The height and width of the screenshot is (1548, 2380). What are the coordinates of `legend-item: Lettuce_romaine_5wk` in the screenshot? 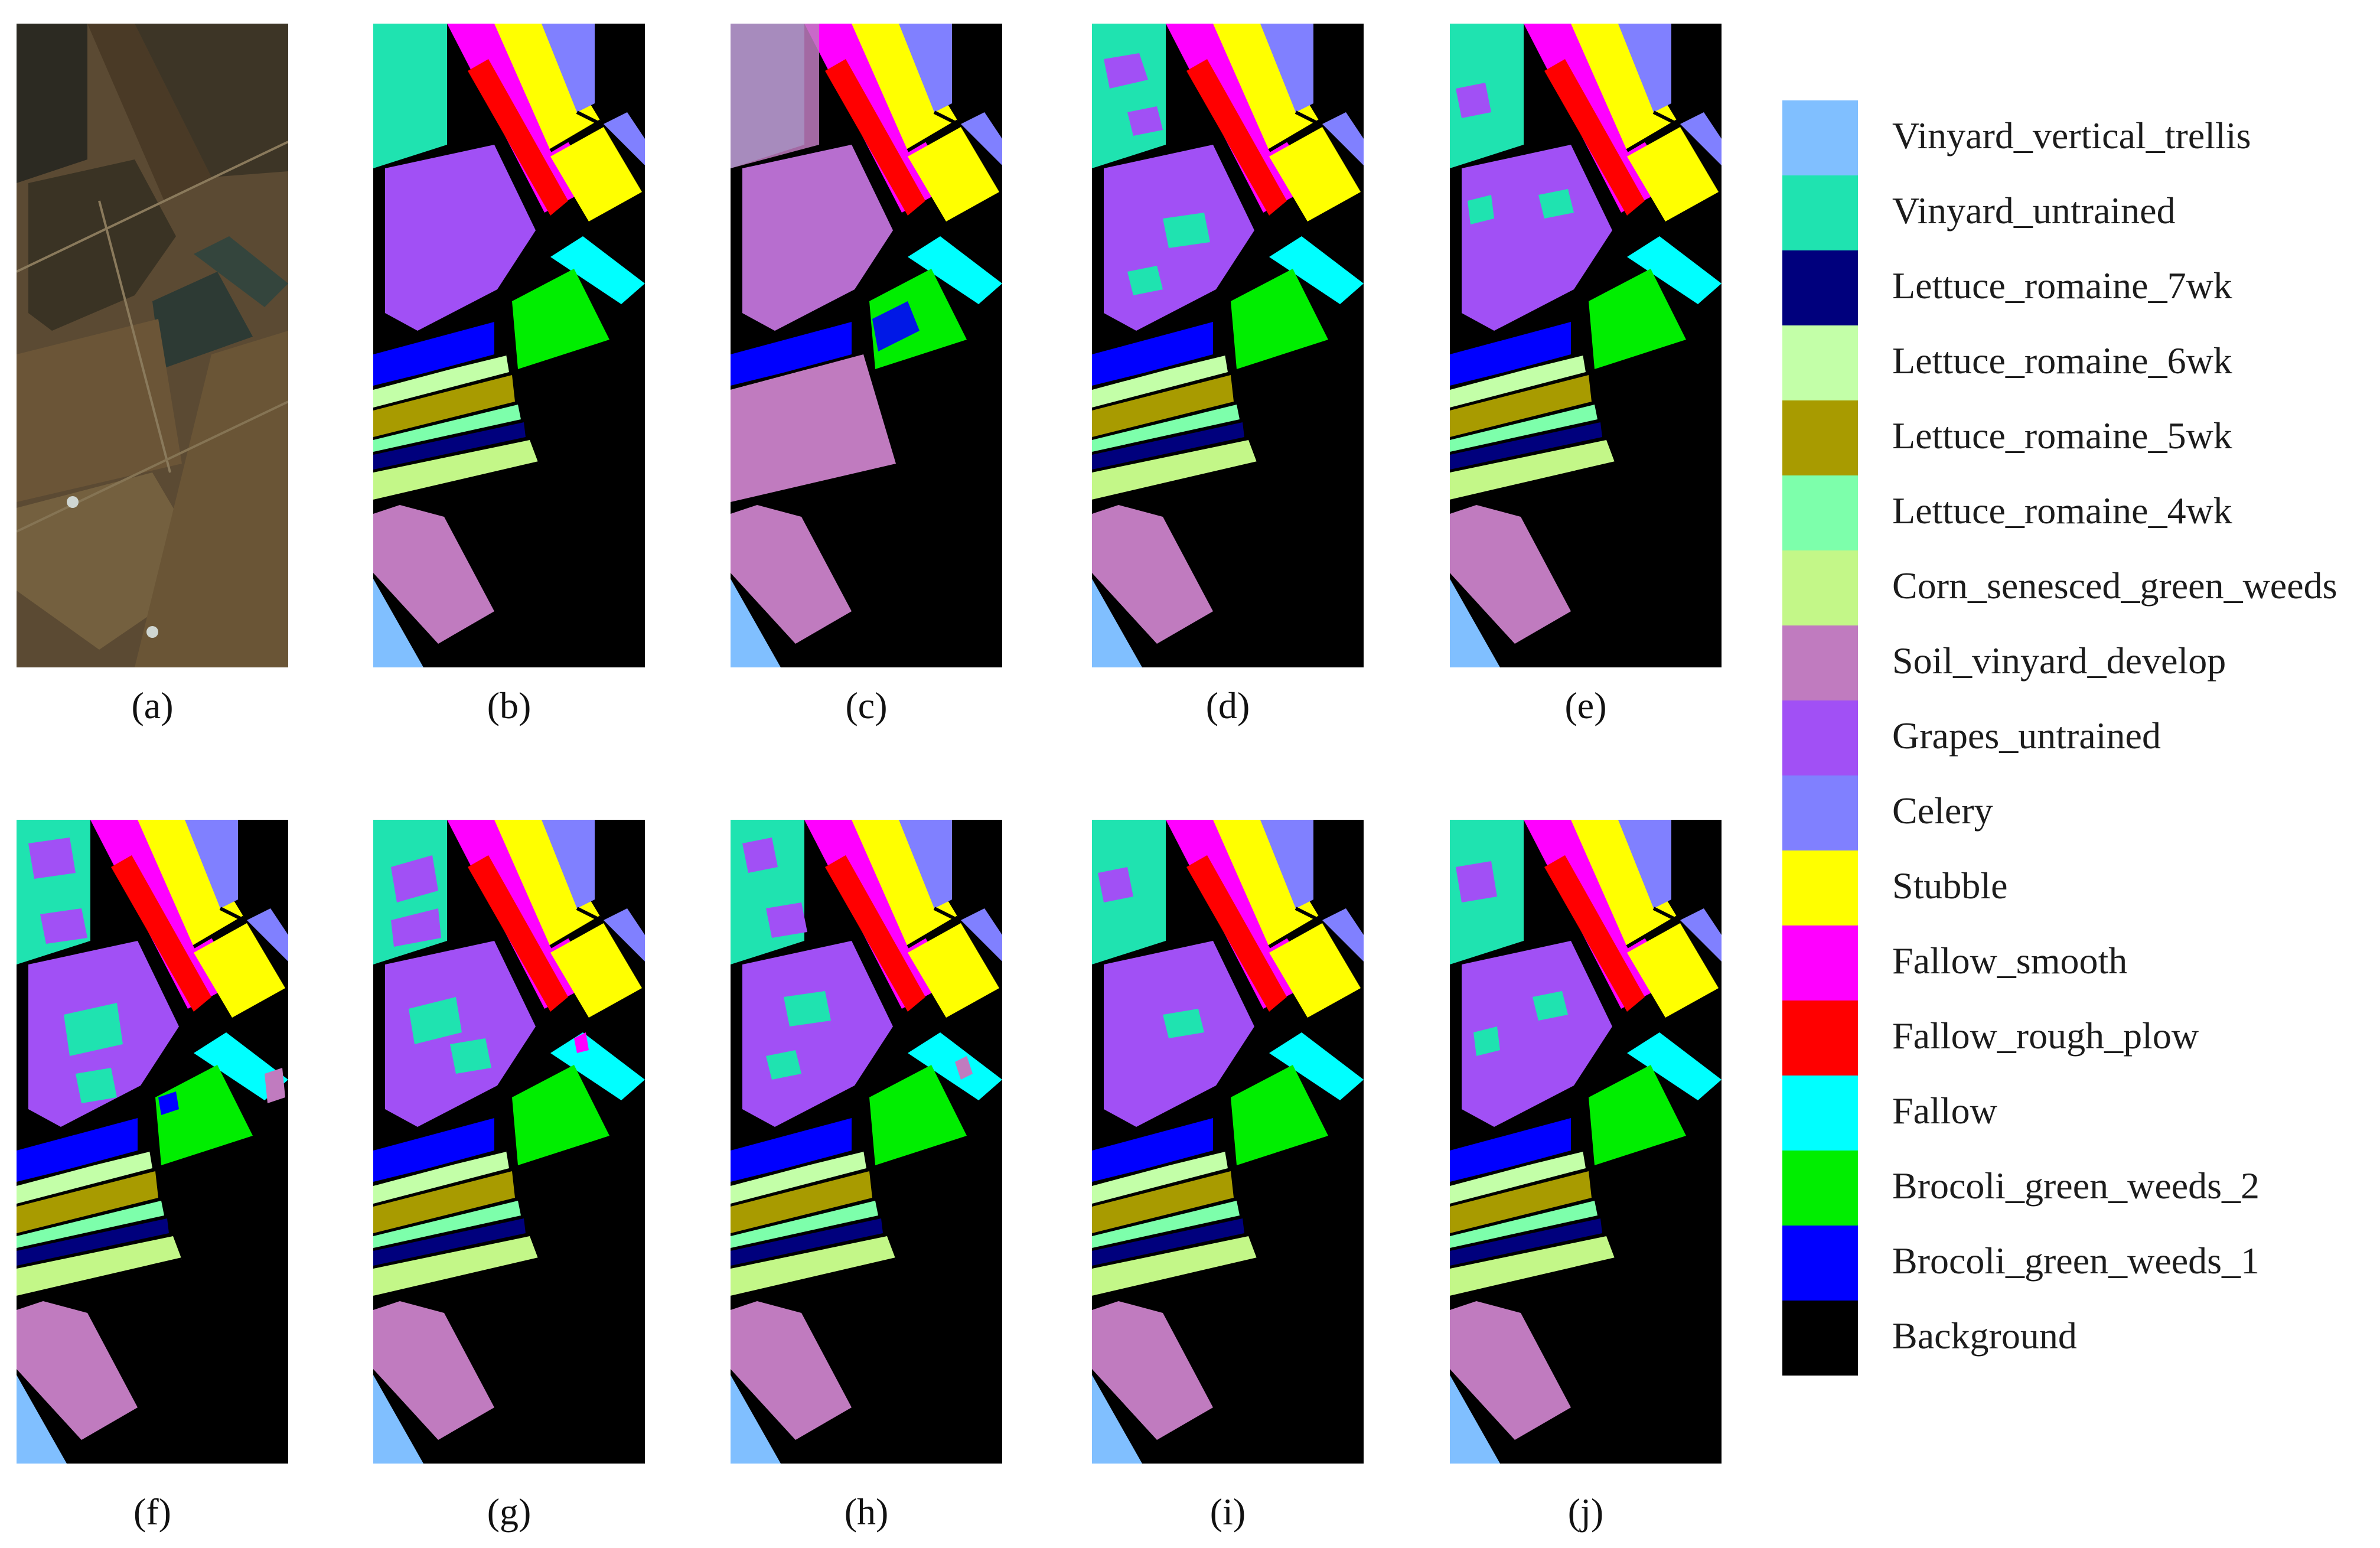 It's located at (2077, 437).